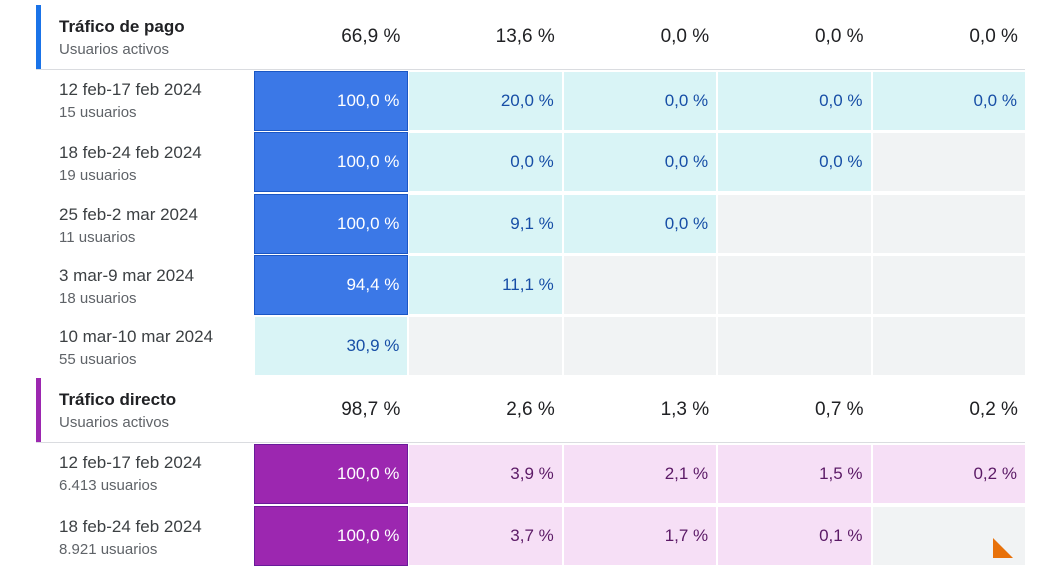 This screenshot has height=568, width=1037. Describe the element at coordinates (485, 223) in the screenshot. I see `retention-cell: 9,1 %` at that location.